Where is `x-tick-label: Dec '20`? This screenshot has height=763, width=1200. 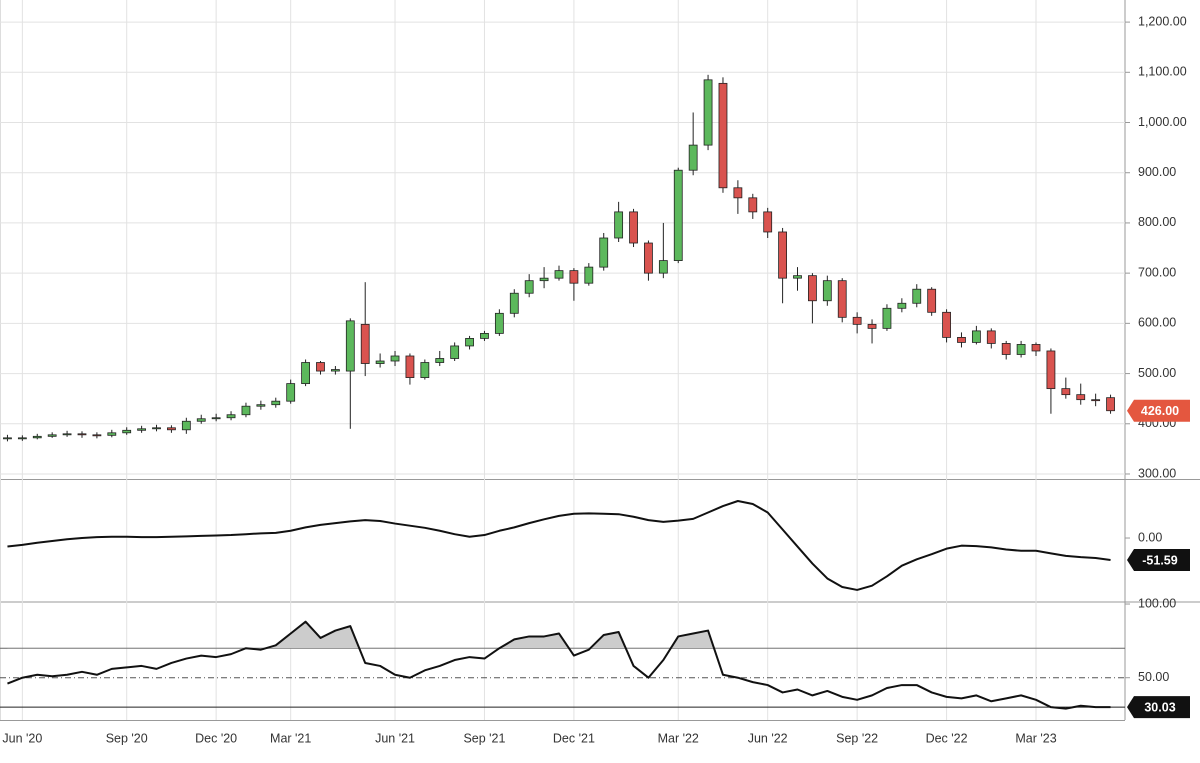
x-tick-label: Dec '20 is located at coordinates (216, 738).